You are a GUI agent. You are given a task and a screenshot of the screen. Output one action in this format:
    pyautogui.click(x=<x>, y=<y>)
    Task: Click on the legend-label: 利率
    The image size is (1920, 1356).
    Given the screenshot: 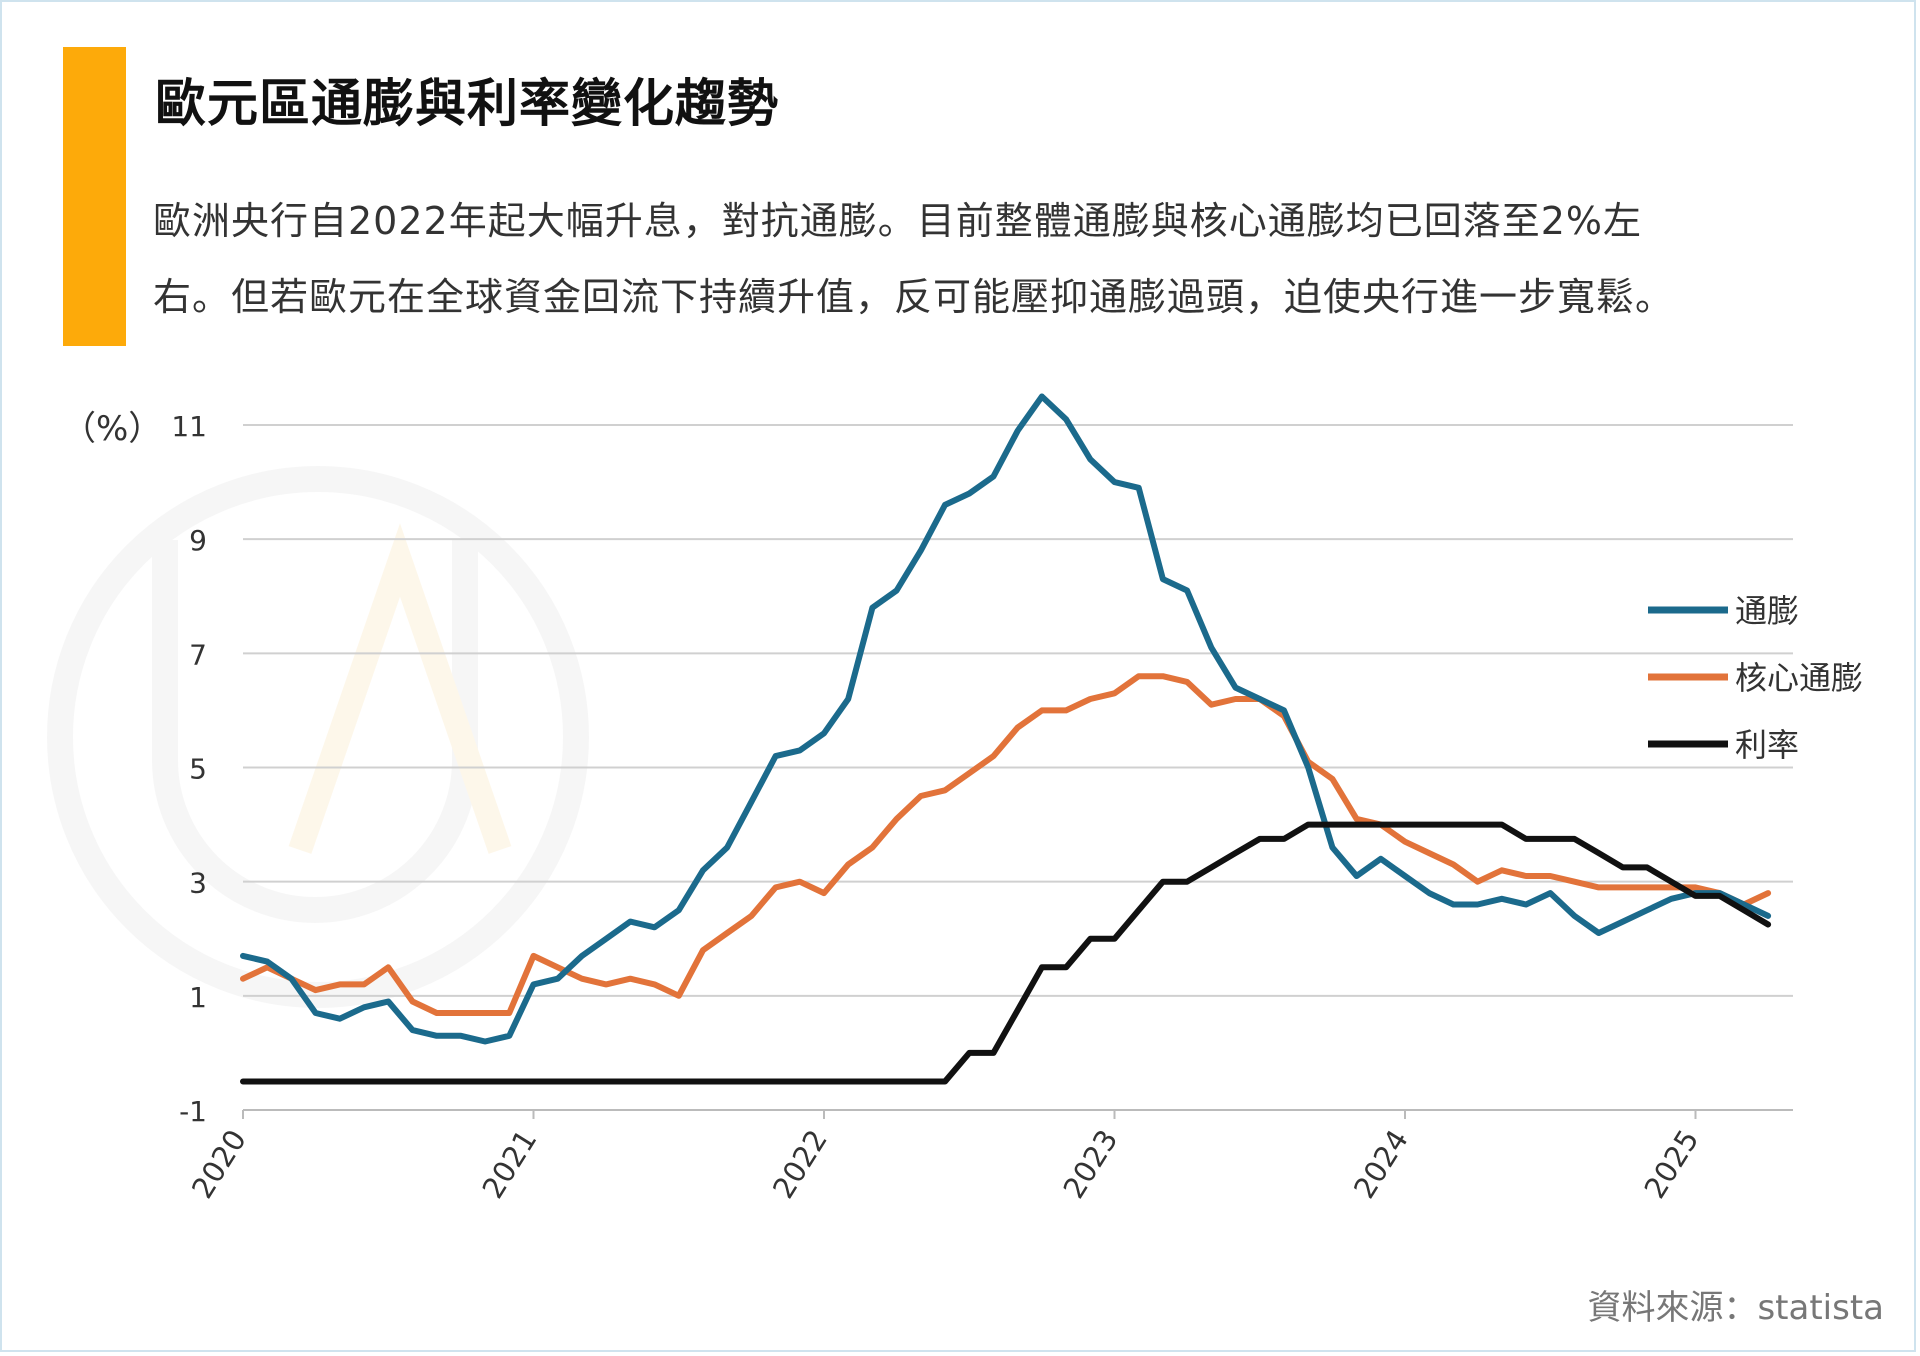 What is the action you would take?
    pyautogui.click(x=1767, y=745)
    